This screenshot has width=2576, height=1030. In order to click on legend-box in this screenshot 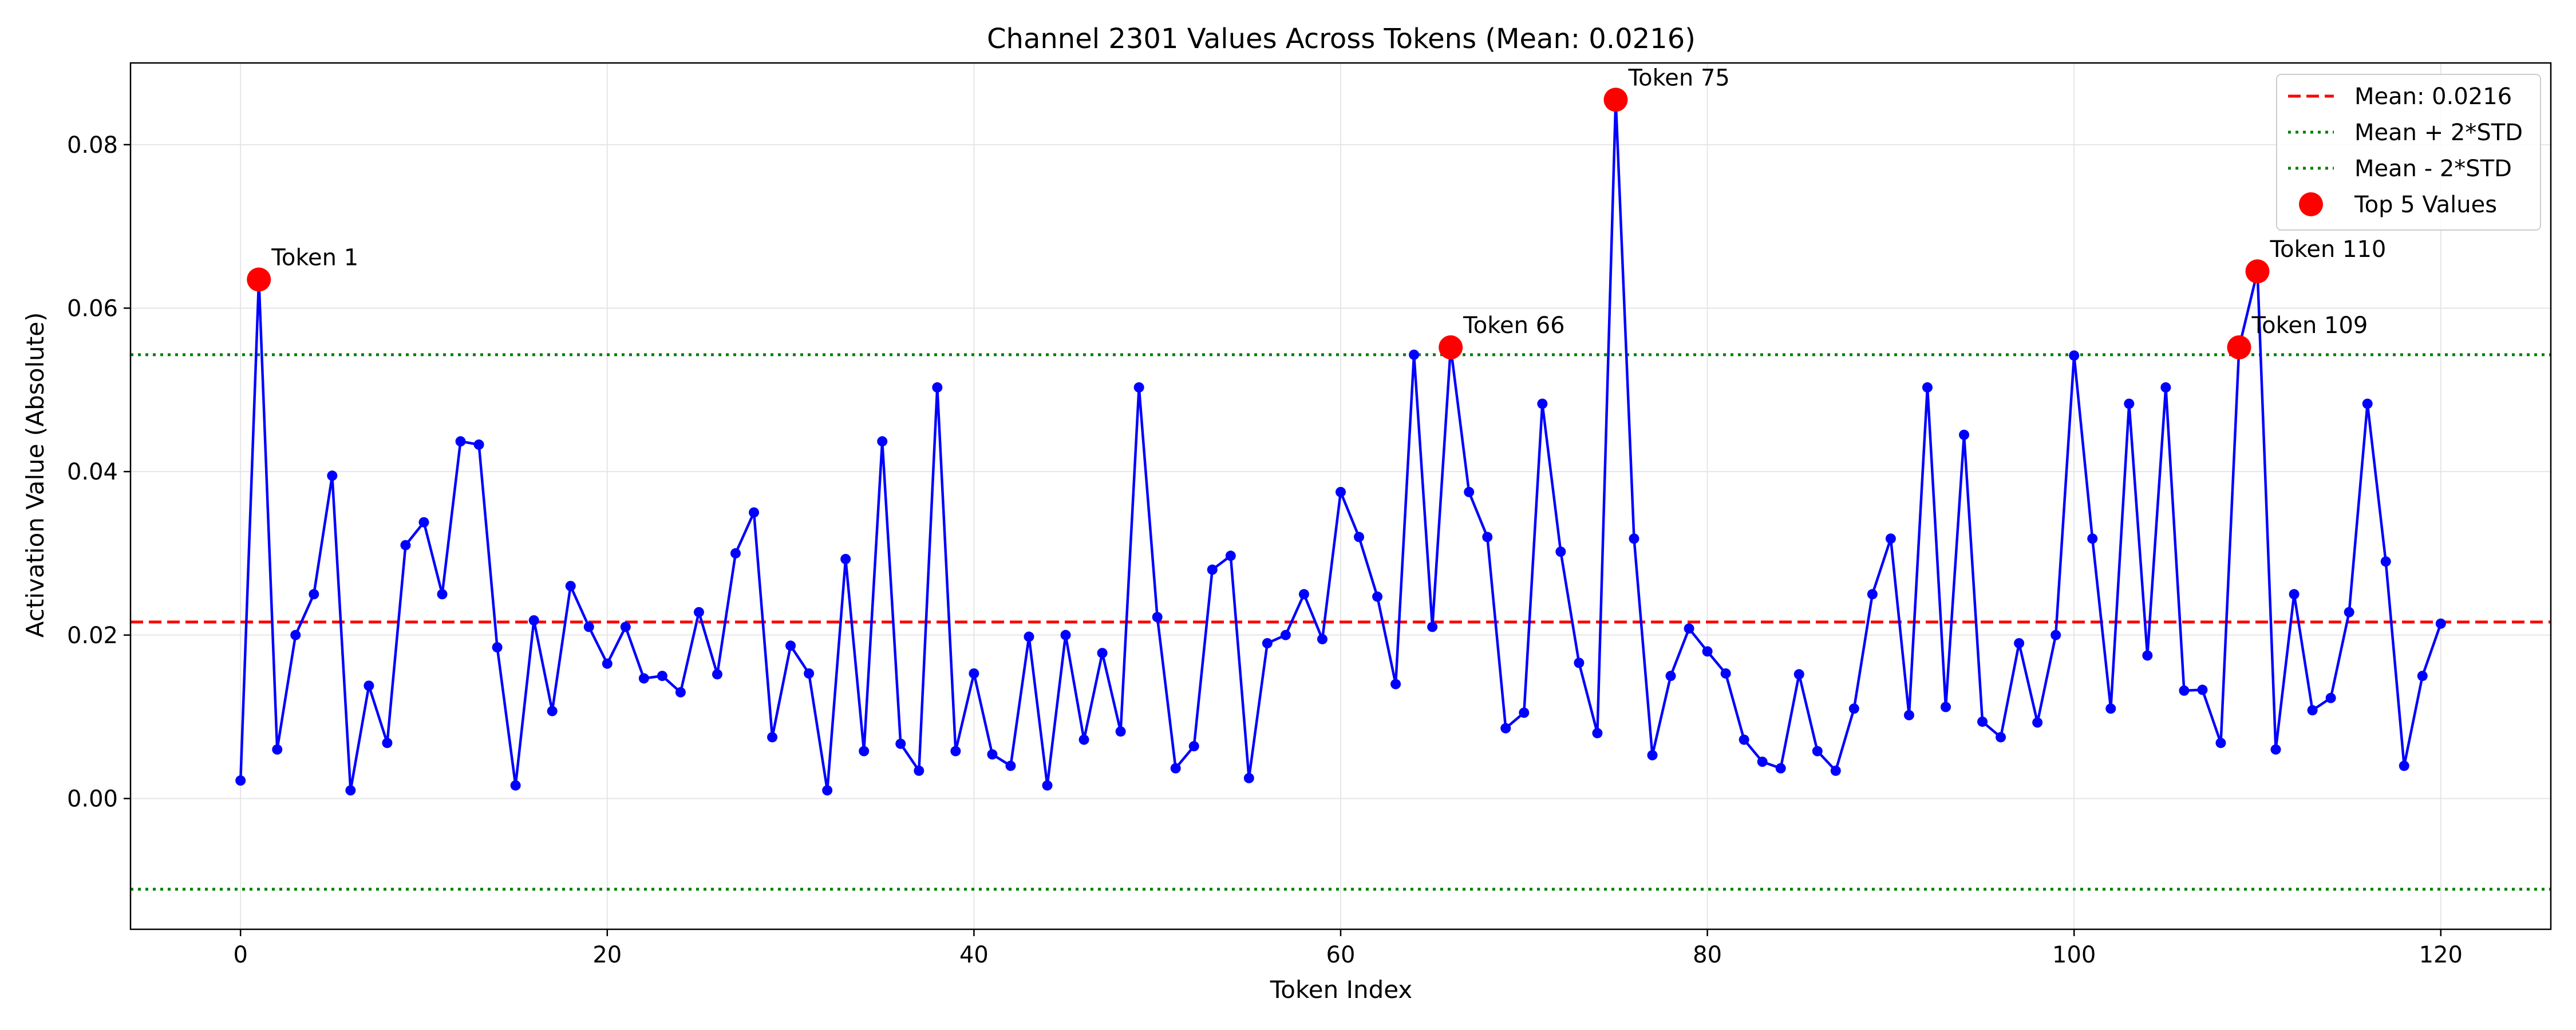, I will do `click(2408, 152)`.